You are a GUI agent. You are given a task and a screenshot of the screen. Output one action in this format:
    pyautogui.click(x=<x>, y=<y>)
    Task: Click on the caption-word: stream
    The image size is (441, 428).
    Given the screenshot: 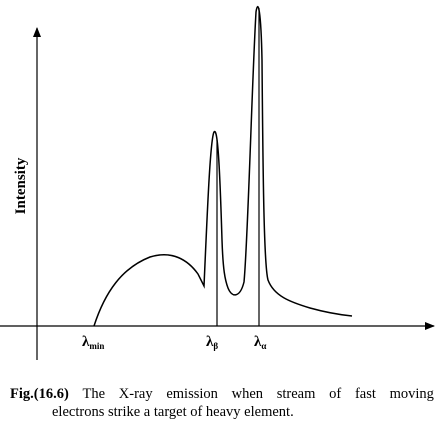 What is the action you would take?
    pyautogui.click(x=296, y=394)
    